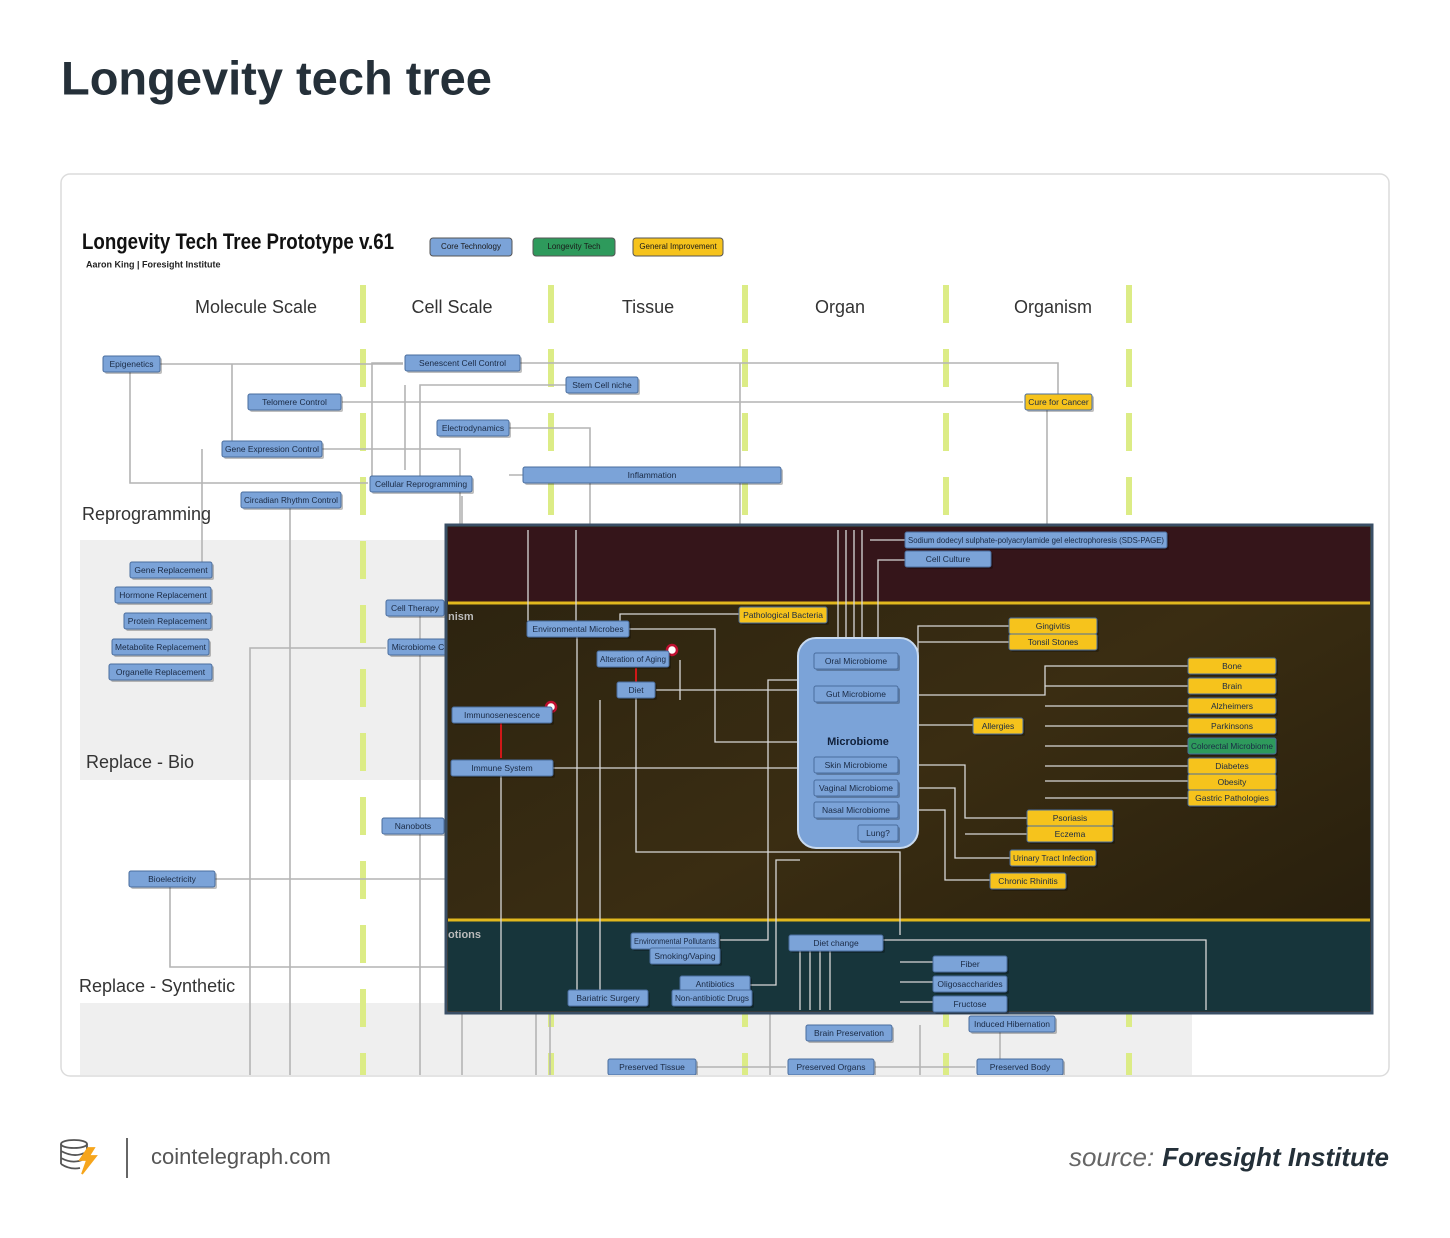 The image size is (1450, 1238). I want to click on node-label: Protein Replacement, so click(168, 621).